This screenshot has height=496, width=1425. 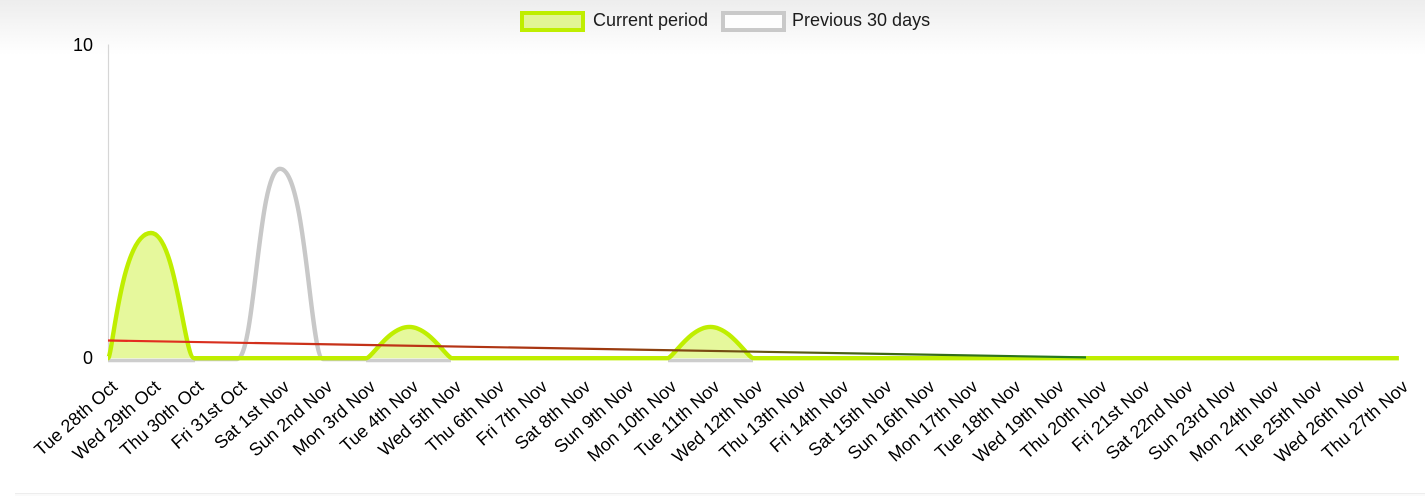 What do you see at coordinates (88, 358) in the screenshot?
I see `svg-text: 0` at bounding box center [88, 358].